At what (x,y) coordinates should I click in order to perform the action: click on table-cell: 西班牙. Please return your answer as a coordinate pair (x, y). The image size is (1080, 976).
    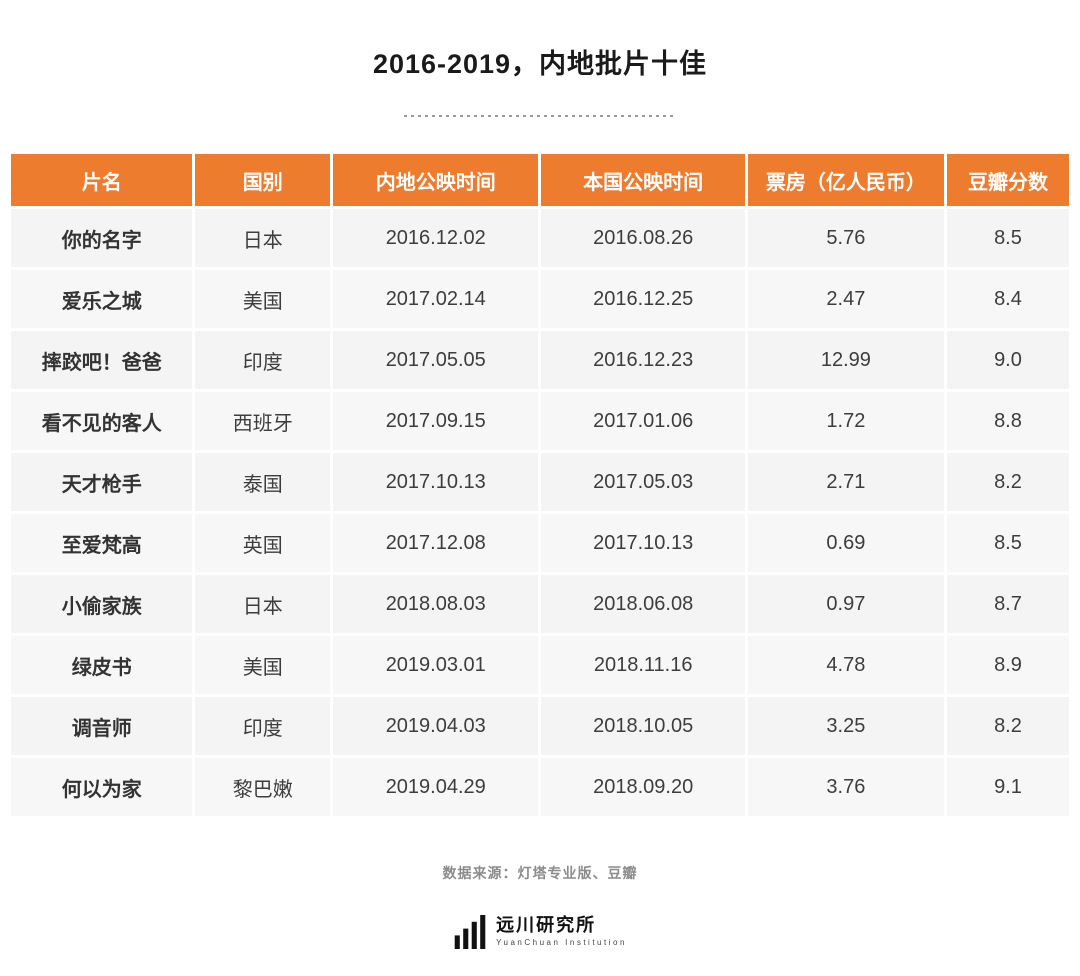
    Looking at the image, I should click on (263, 421).